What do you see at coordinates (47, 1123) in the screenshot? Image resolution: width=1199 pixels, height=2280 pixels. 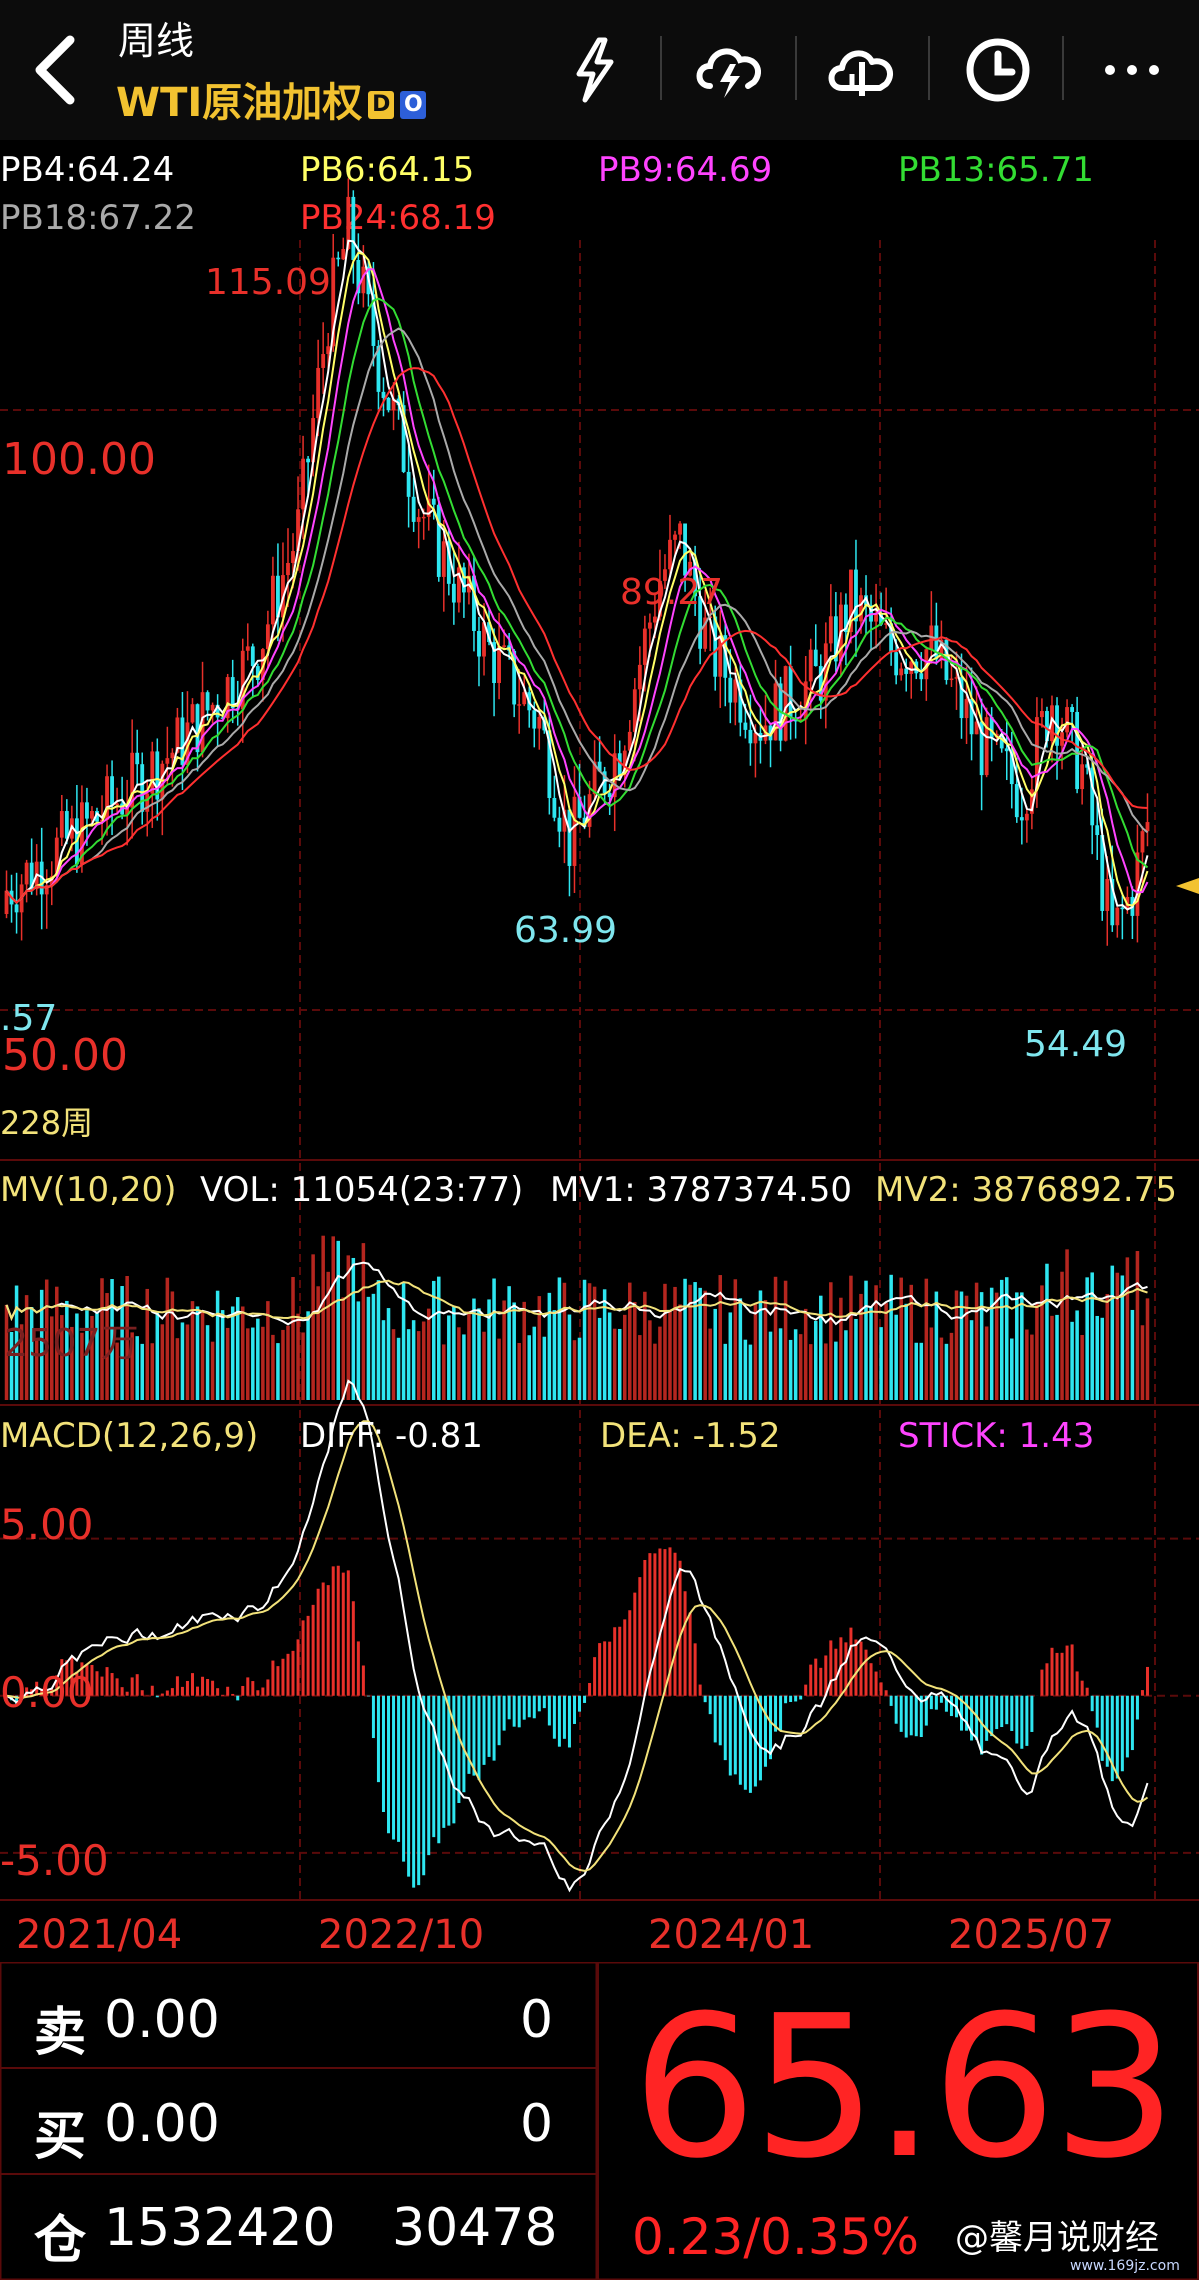 I see `period-count: 228周` at bounding box center [47, 1123].